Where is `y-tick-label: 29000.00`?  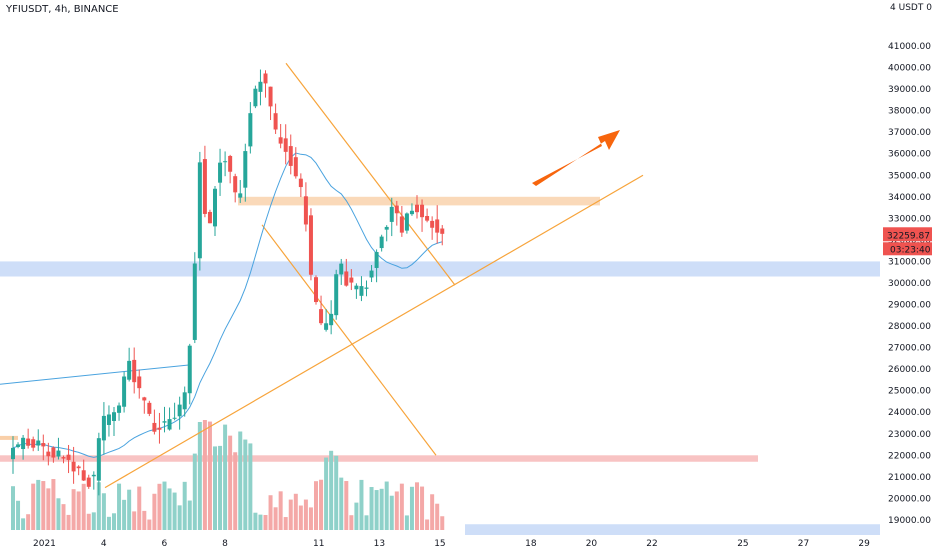 y-tick-label: 29000.00 is located at coordinates (909, 306).